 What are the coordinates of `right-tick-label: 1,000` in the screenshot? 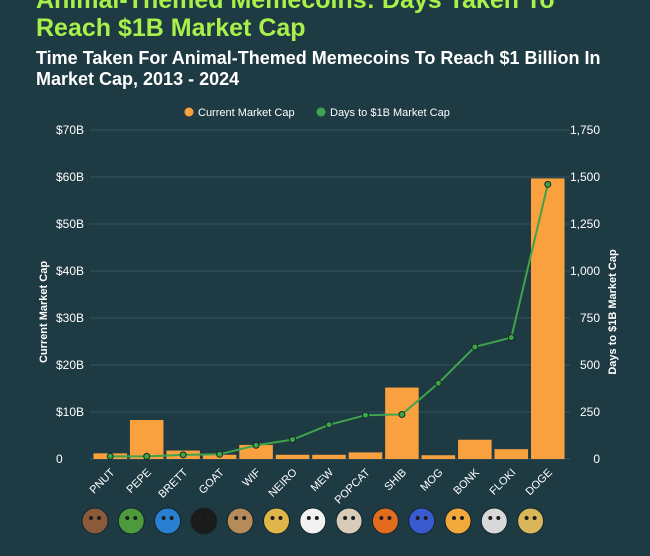 It's located at (585, 271).